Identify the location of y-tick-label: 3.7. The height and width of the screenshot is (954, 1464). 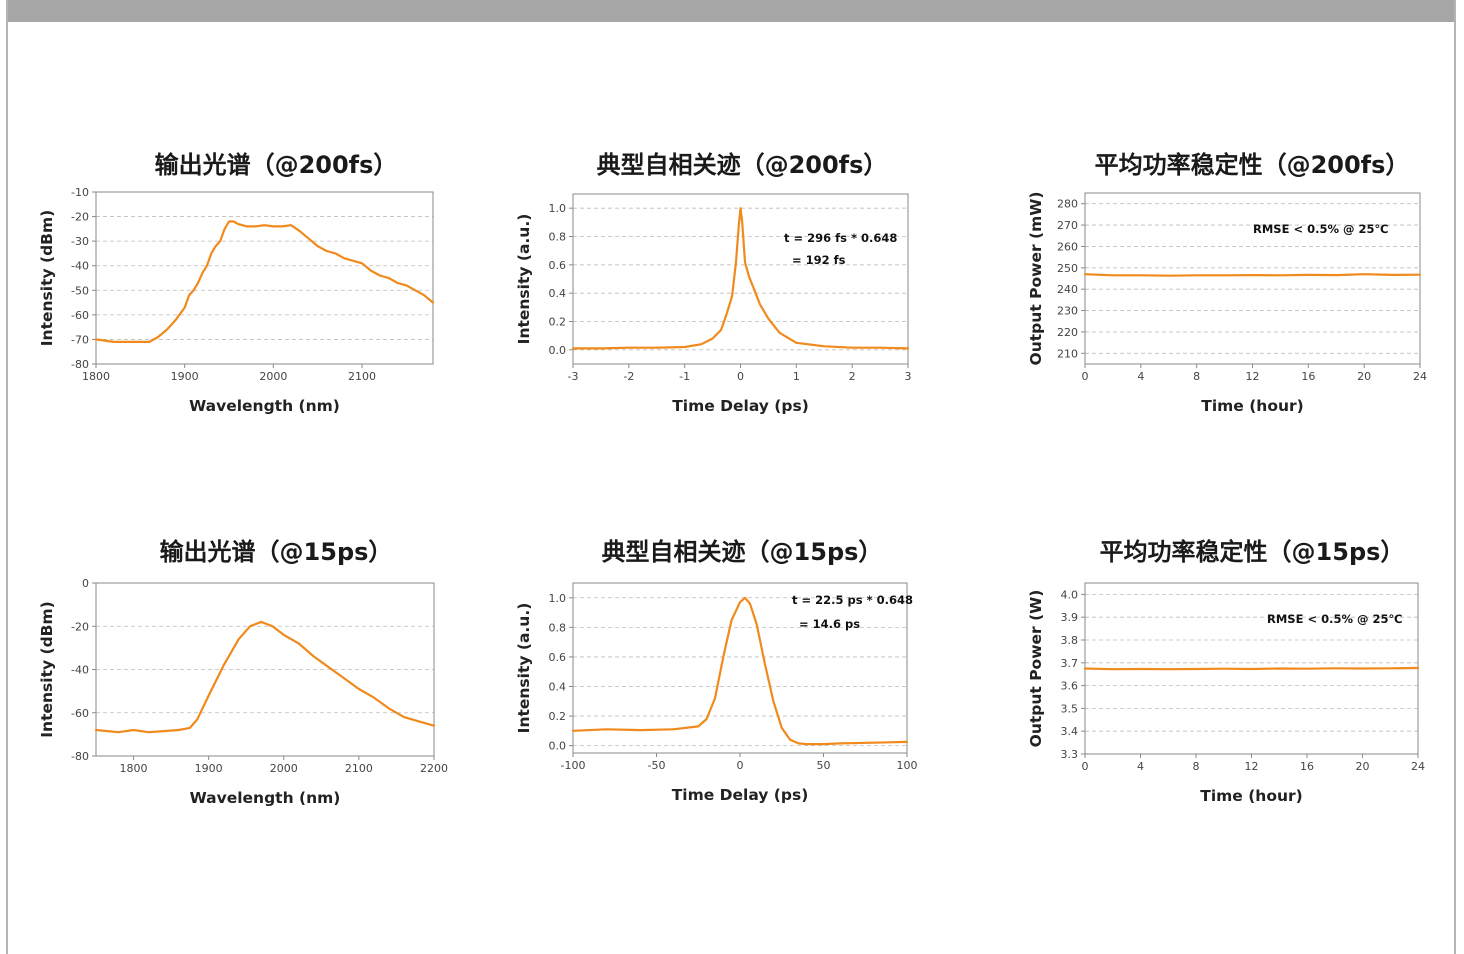
(1070, 663).